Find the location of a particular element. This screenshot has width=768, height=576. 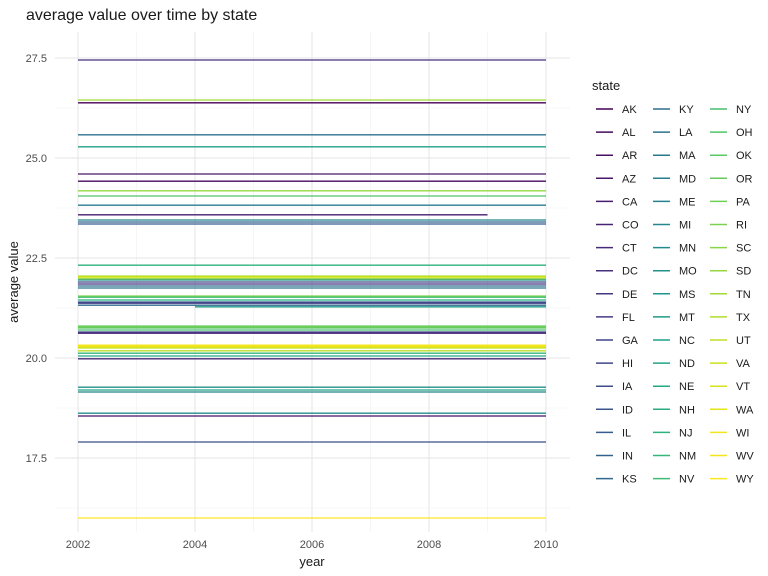

legend-label: RI is located at coordinates (741, 226).